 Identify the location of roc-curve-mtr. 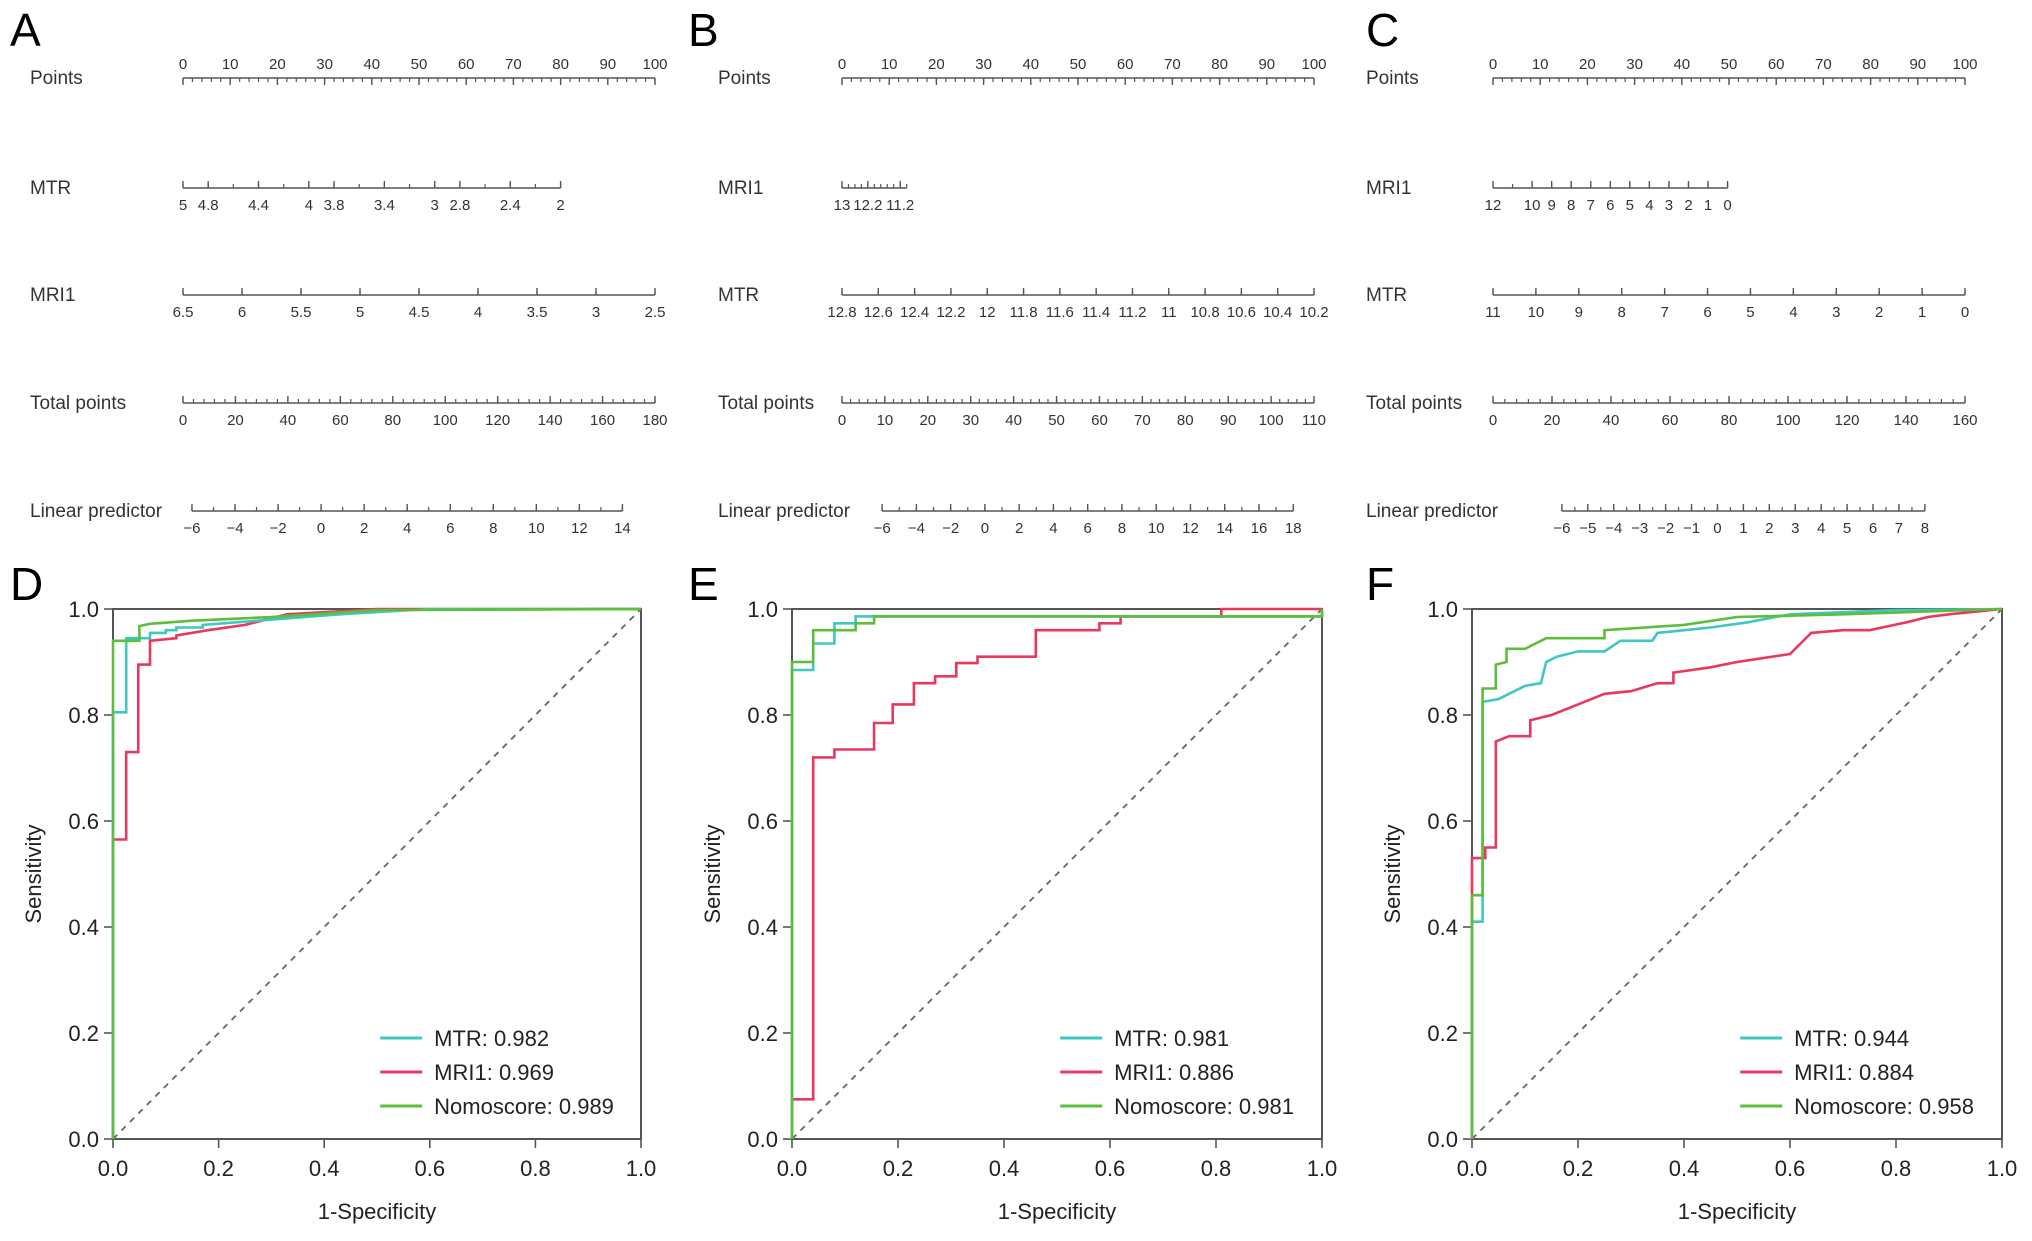
(376, 873).